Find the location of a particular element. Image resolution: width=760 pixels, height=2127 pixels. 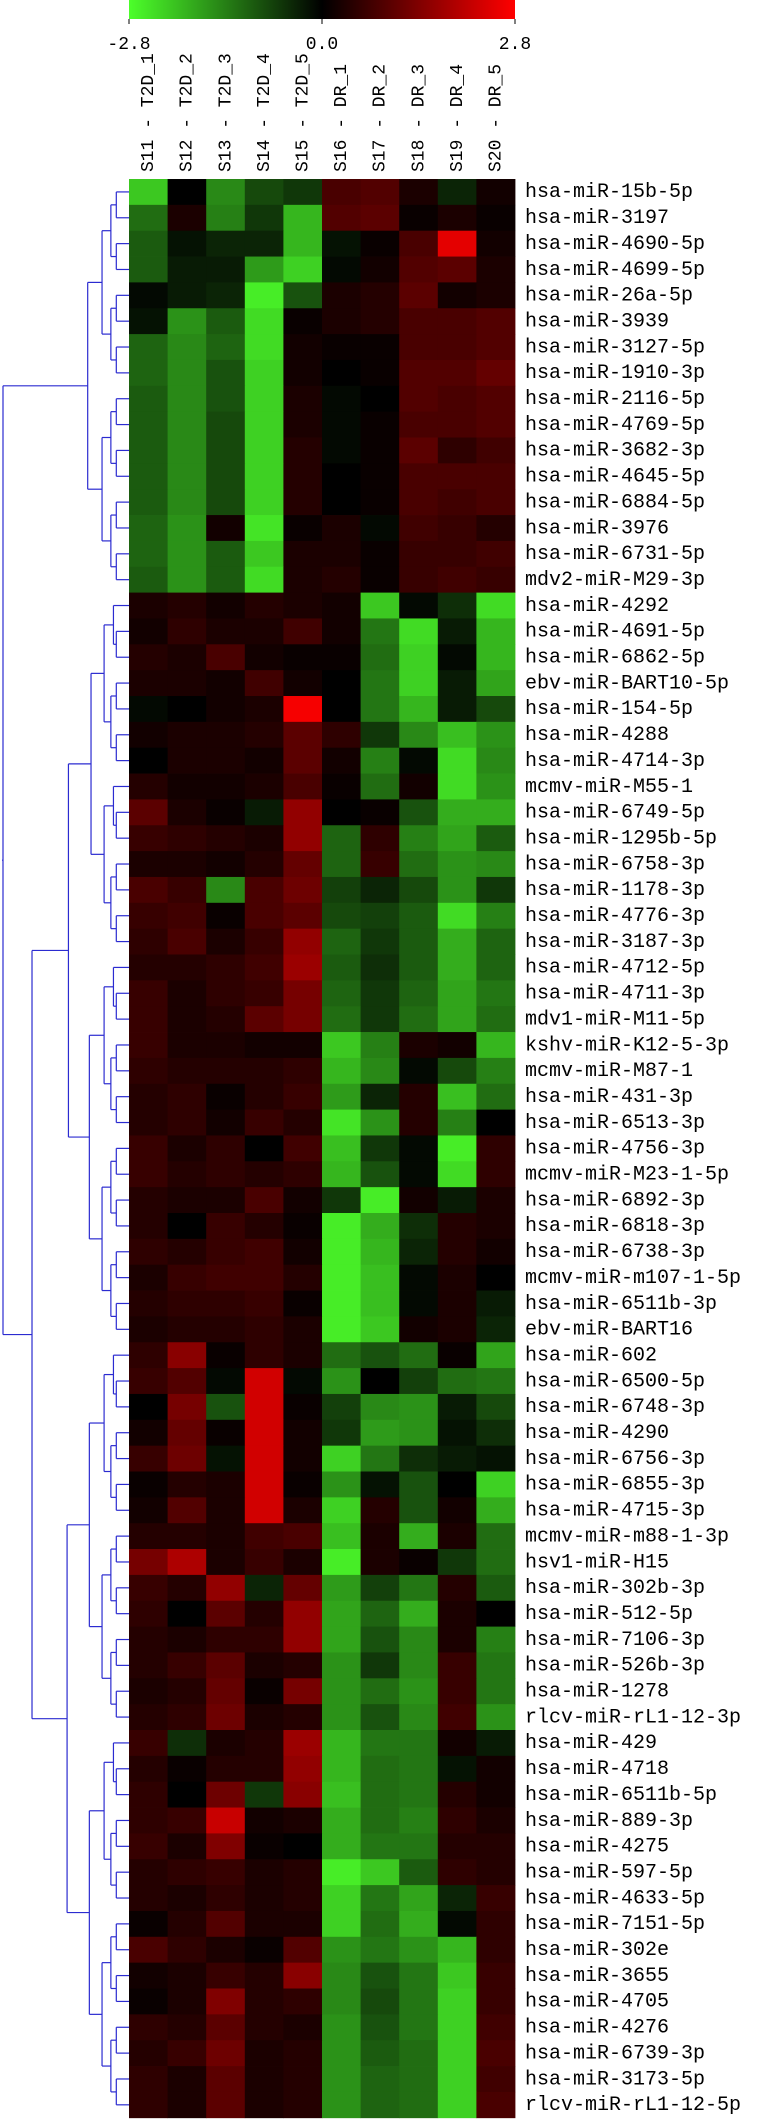

row-label: hsa-miR-15b-5p is located at coordinates (609, 192).